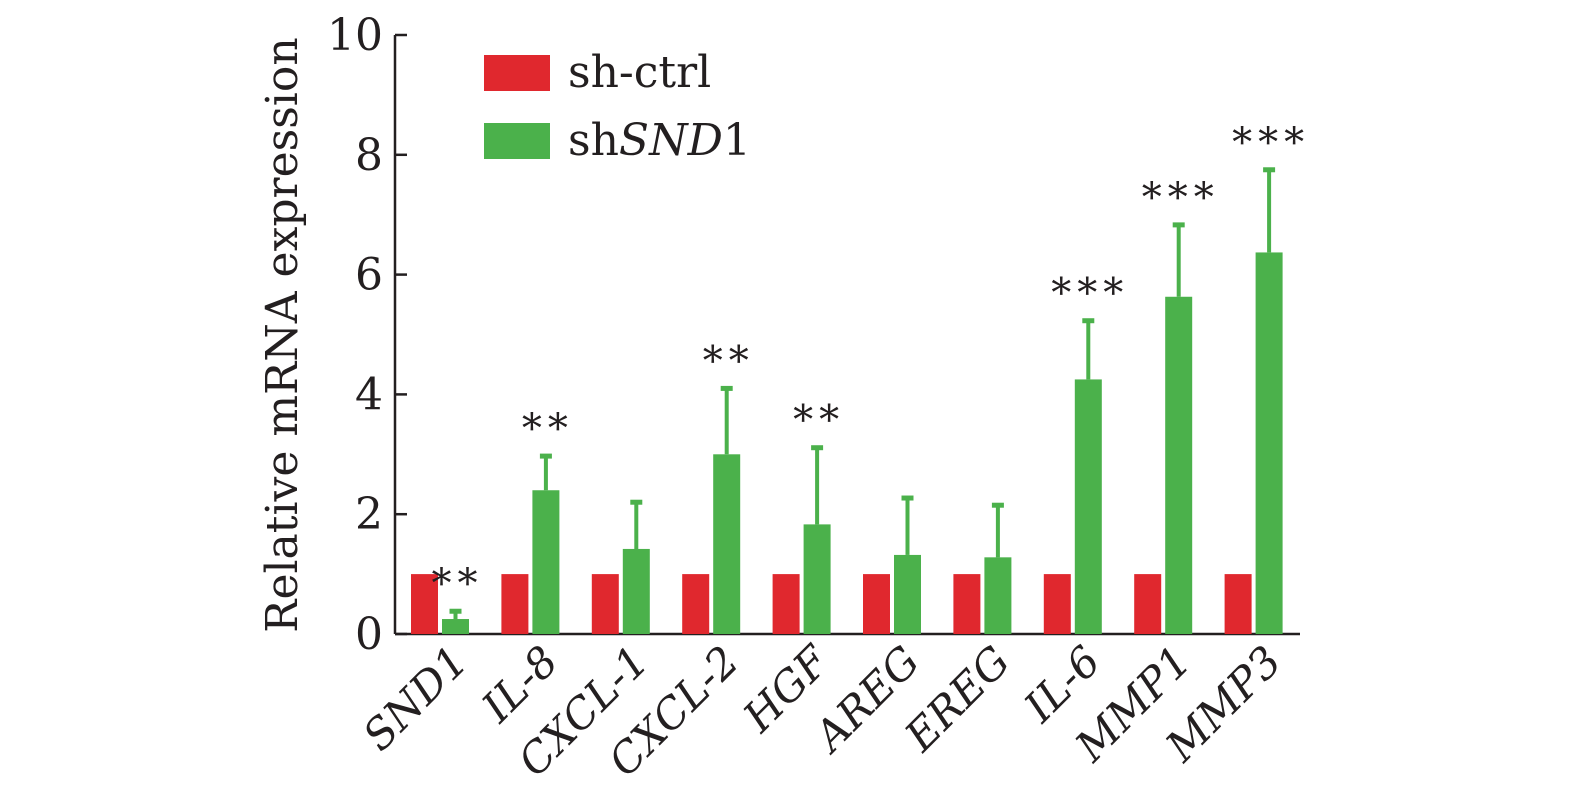 The height and width of the screenshot is (806, 1575). Describe the element at coordinates (617, 106) in the screenshot. I see `legend: sh-ctrl shSND1` at that location.